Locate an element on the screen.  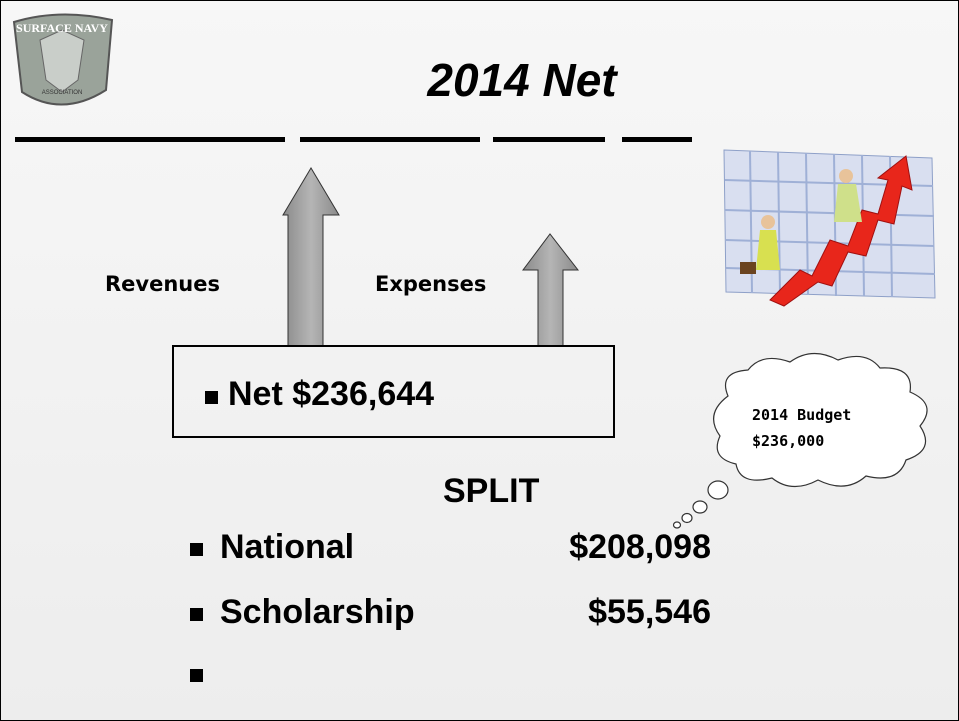
net-text: Net $236,644 is located at coordinates (331, 394).